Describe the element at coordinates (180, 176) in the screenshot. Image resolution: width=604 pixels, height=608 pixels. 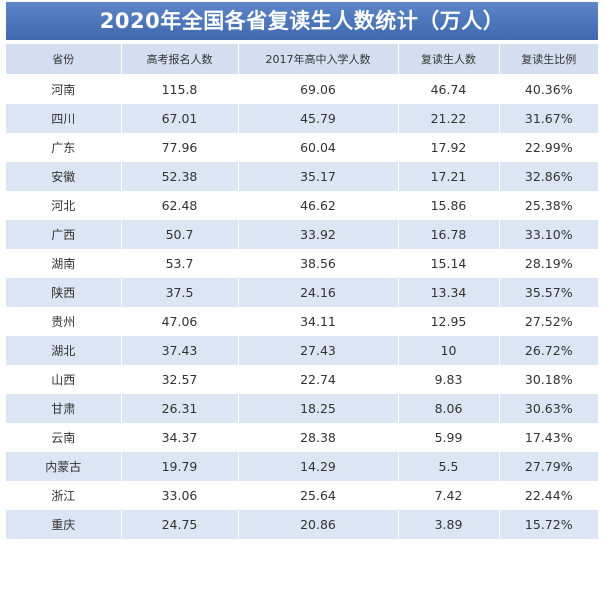
I see `cell-applicants: 52.38` at that location.